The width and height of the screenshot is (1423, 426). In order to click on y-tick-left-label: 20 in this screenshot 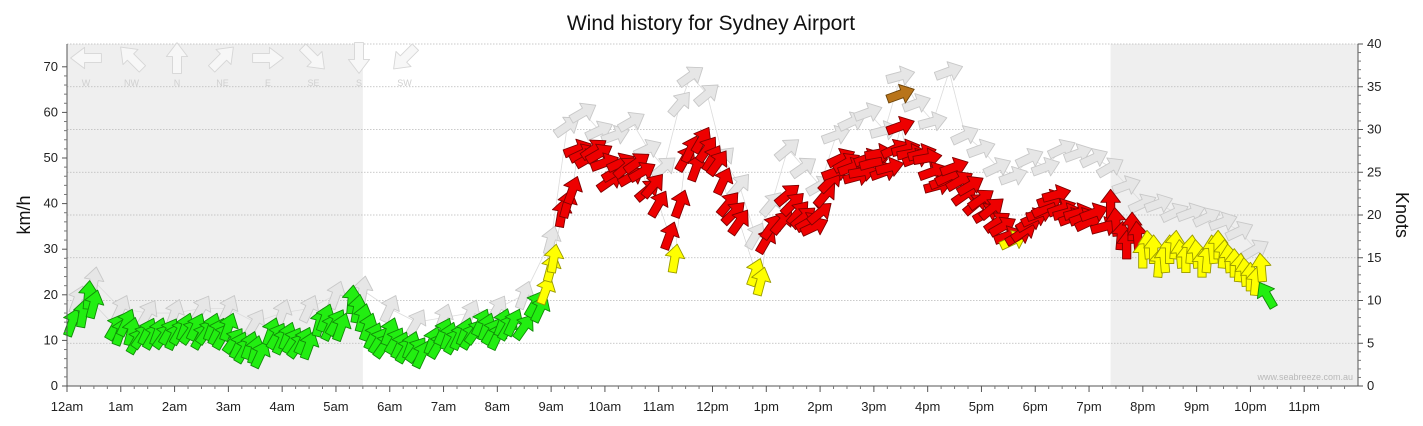, I will do `click(51, 294)`.